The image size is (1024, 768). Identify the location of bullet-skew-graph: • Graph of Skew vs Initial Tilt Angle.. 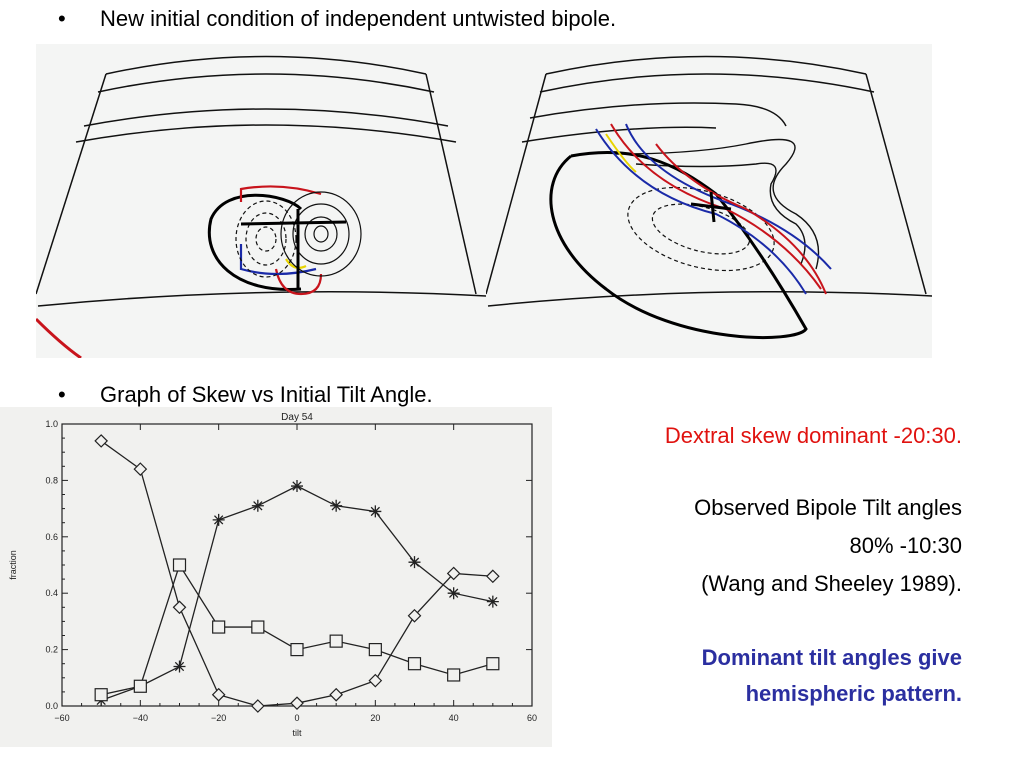
(245, 395).